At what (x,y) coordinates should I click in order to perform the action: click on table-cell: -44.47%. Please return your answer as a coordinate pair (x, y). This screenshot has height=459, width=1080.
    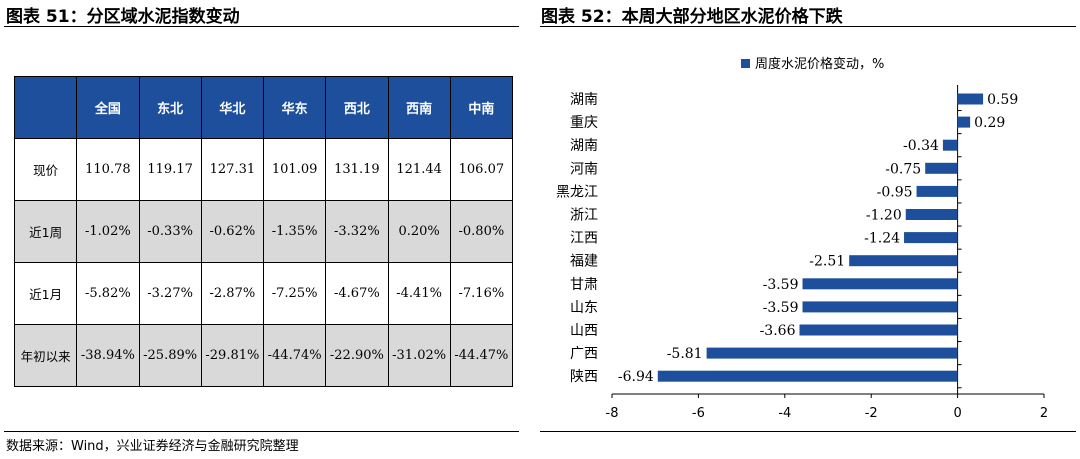
    Looking at the image, I should click on (481, 355).